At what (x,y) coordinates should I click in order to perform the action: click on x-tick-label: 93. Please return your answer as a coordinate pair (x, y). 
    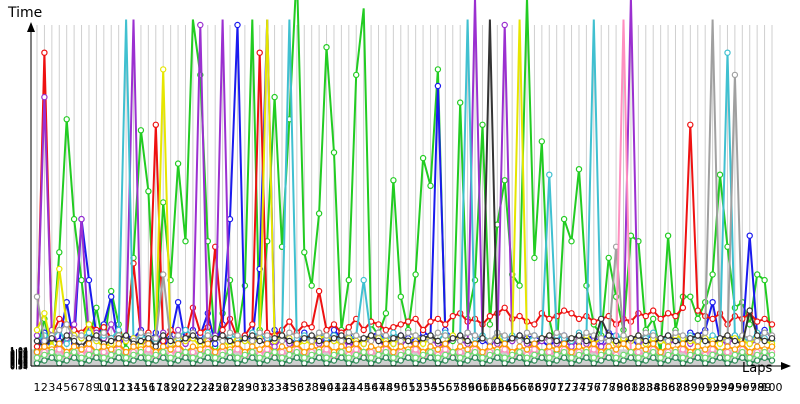
    Looking at the image, I should click on (720, 387).